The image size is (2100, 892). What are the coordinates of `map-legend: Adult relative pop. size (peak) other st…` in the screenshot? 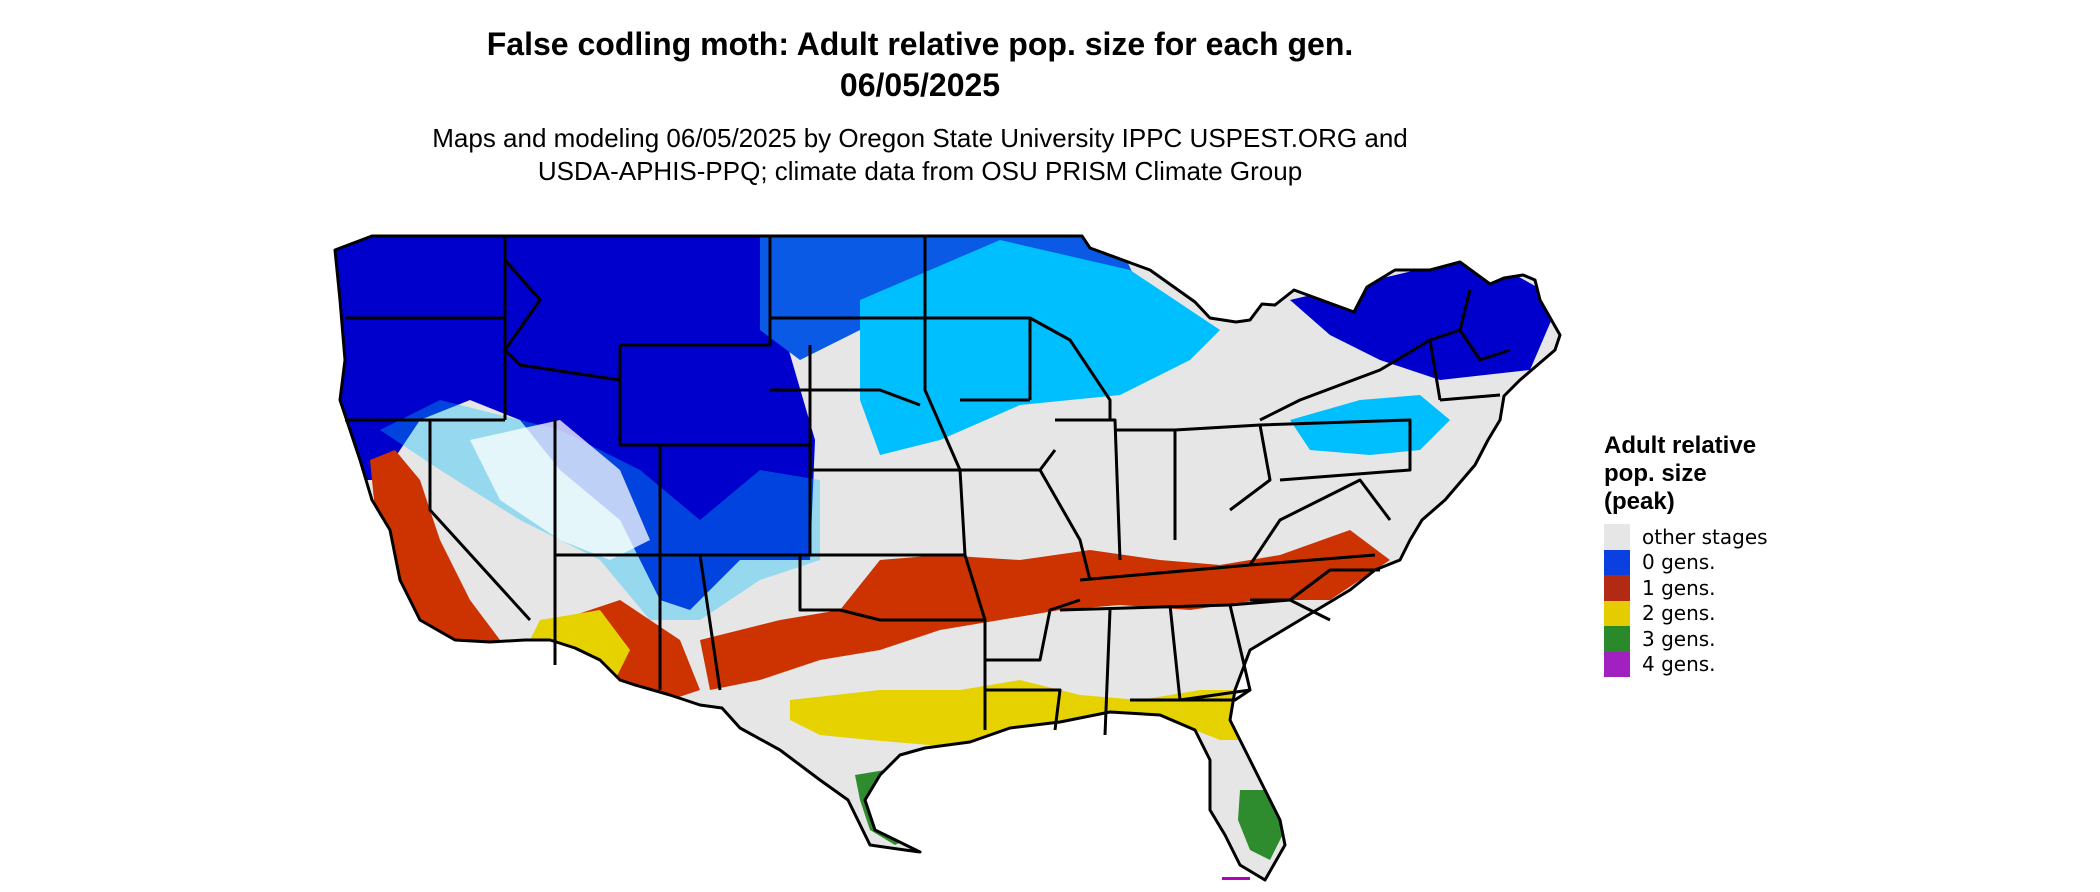 It's located at (1734, 554).